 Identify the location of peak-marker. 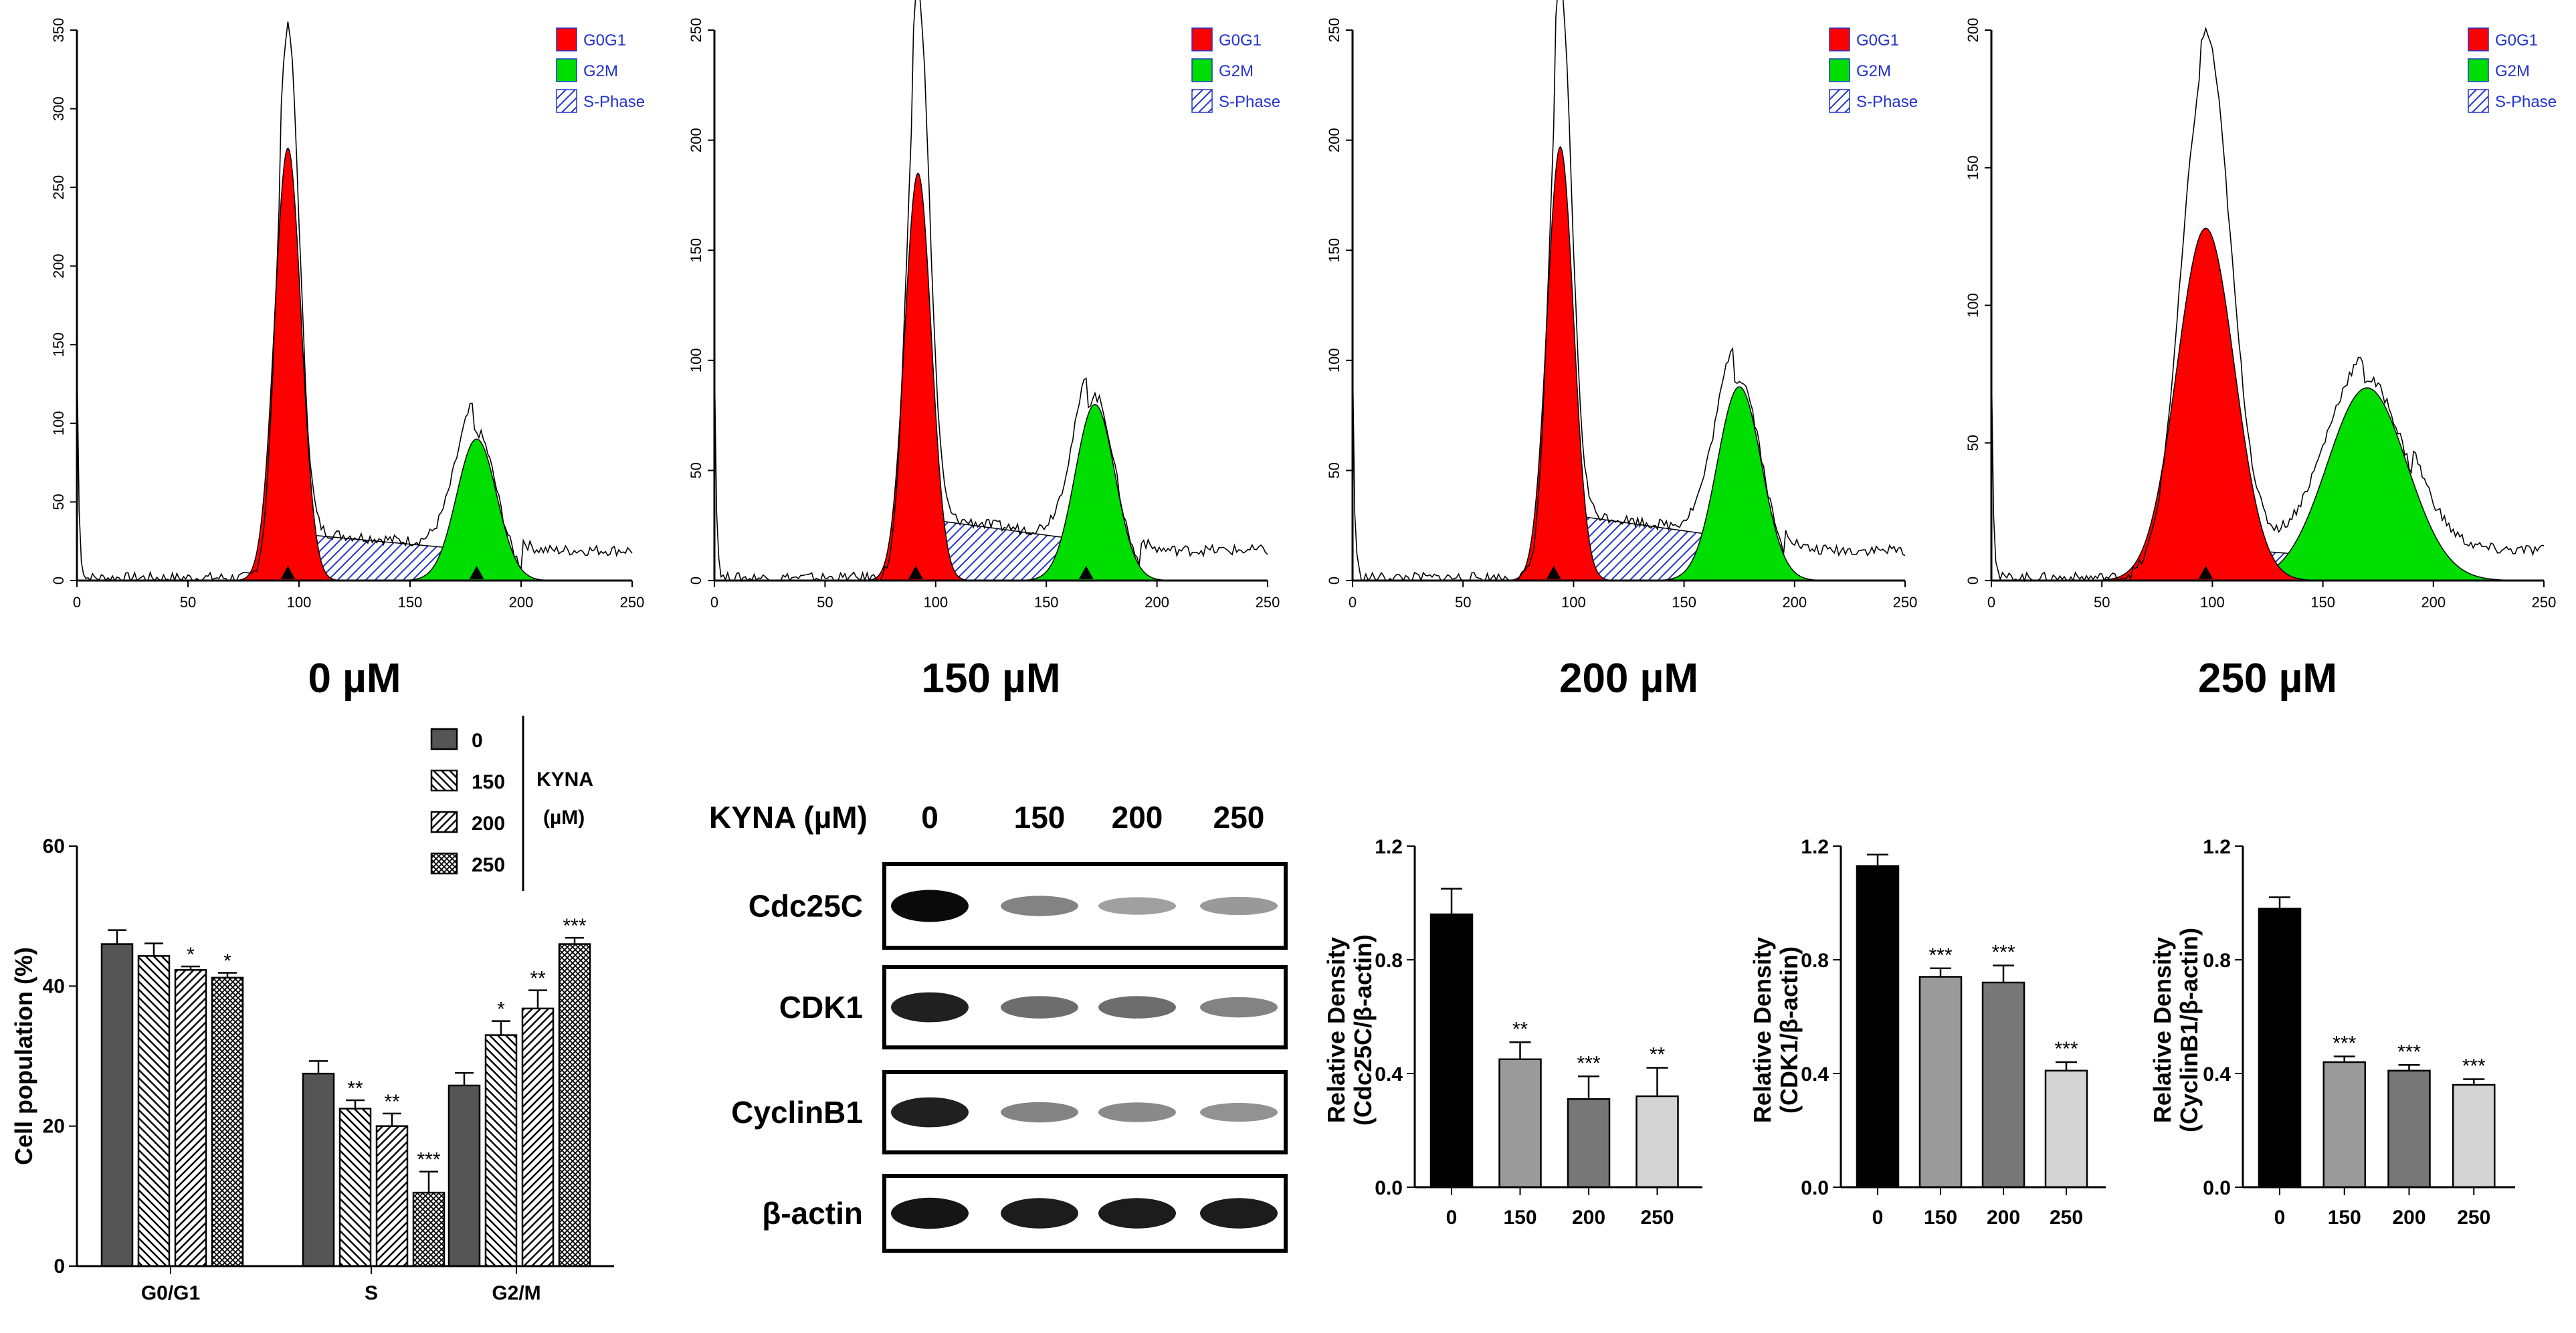
(916, 572).